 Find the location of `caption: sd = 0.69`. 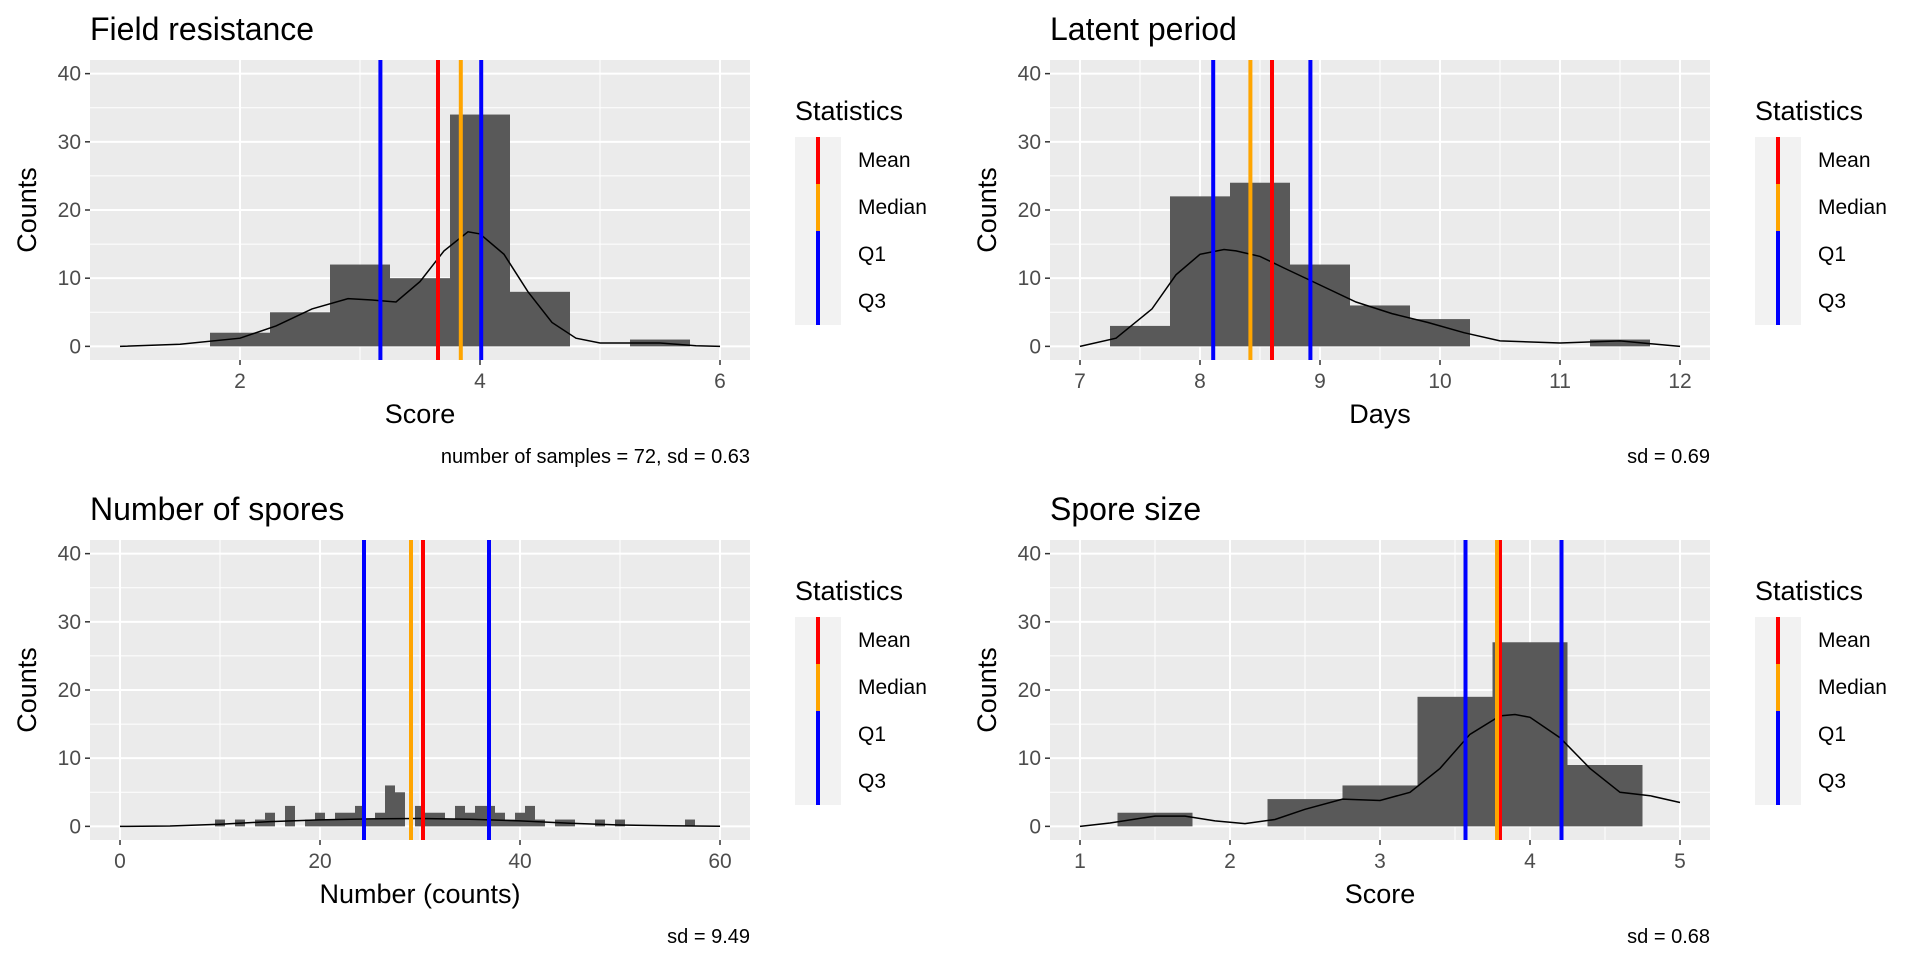

caption: sd = 0.69 is located at coordinates (1668, 457).